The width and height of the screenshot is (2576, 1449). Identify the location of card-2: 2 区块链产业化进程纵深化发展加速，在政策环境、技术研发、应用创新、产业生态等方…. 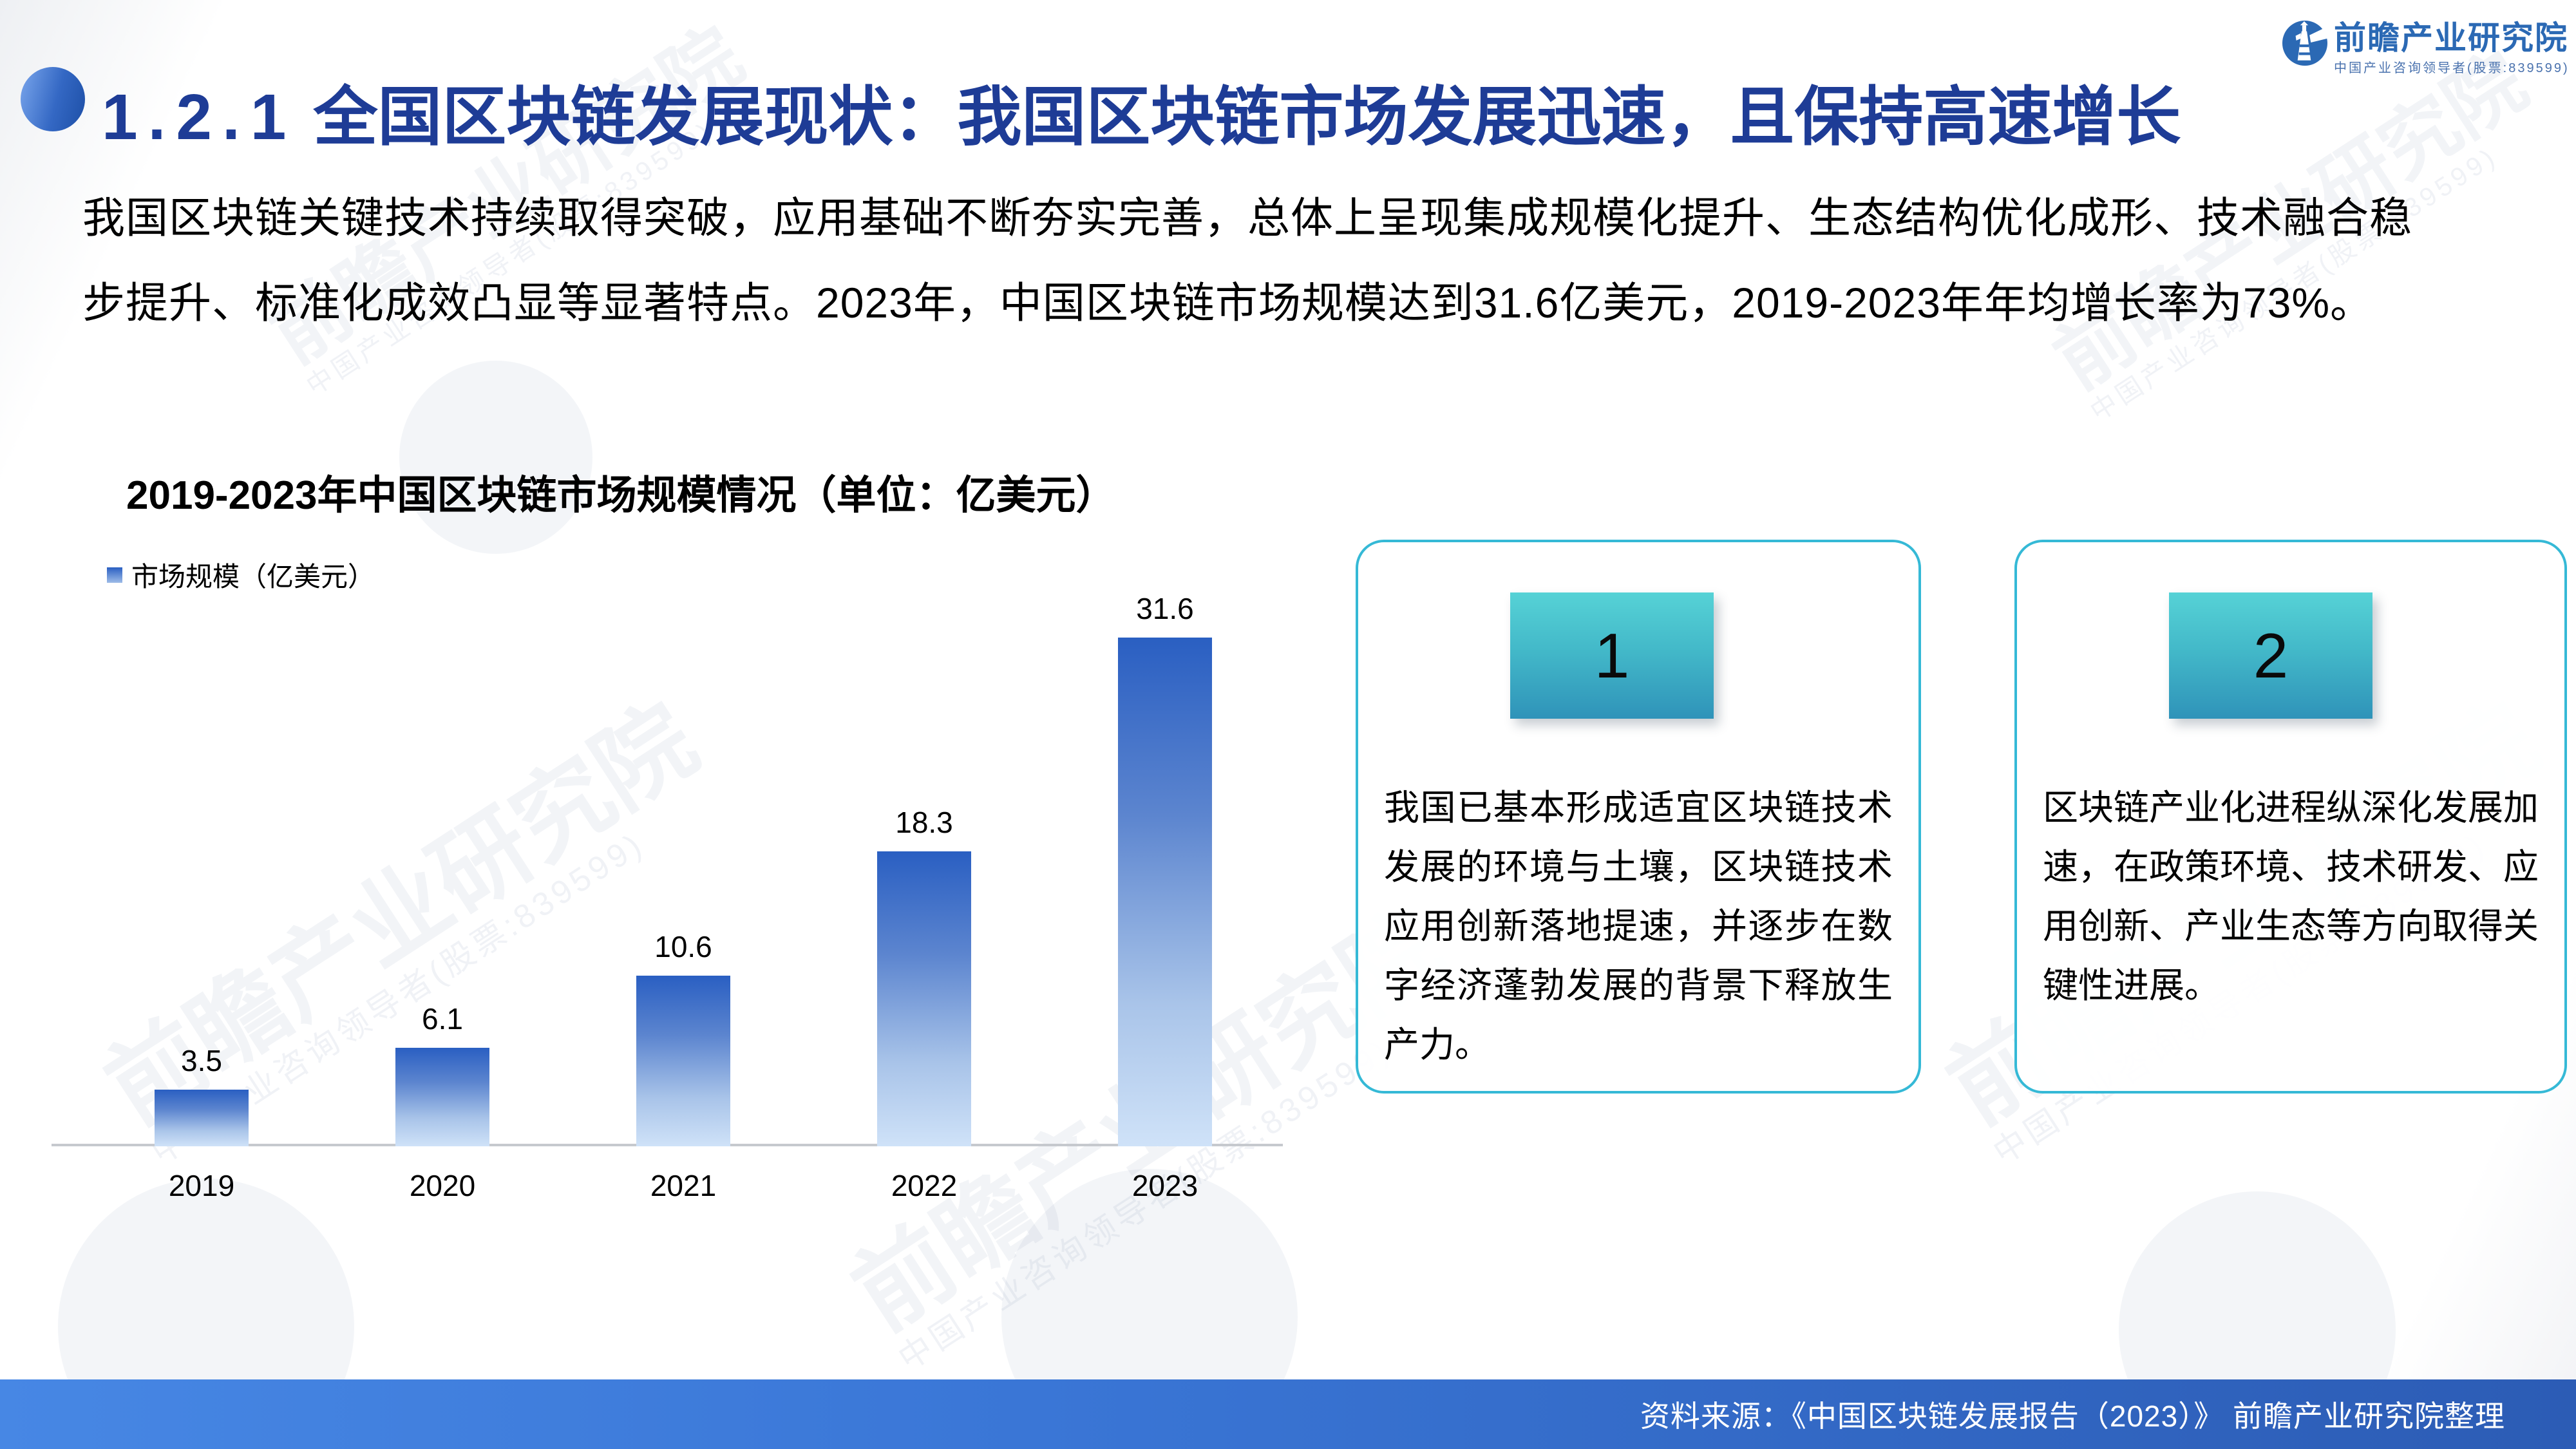
(2291, 817).